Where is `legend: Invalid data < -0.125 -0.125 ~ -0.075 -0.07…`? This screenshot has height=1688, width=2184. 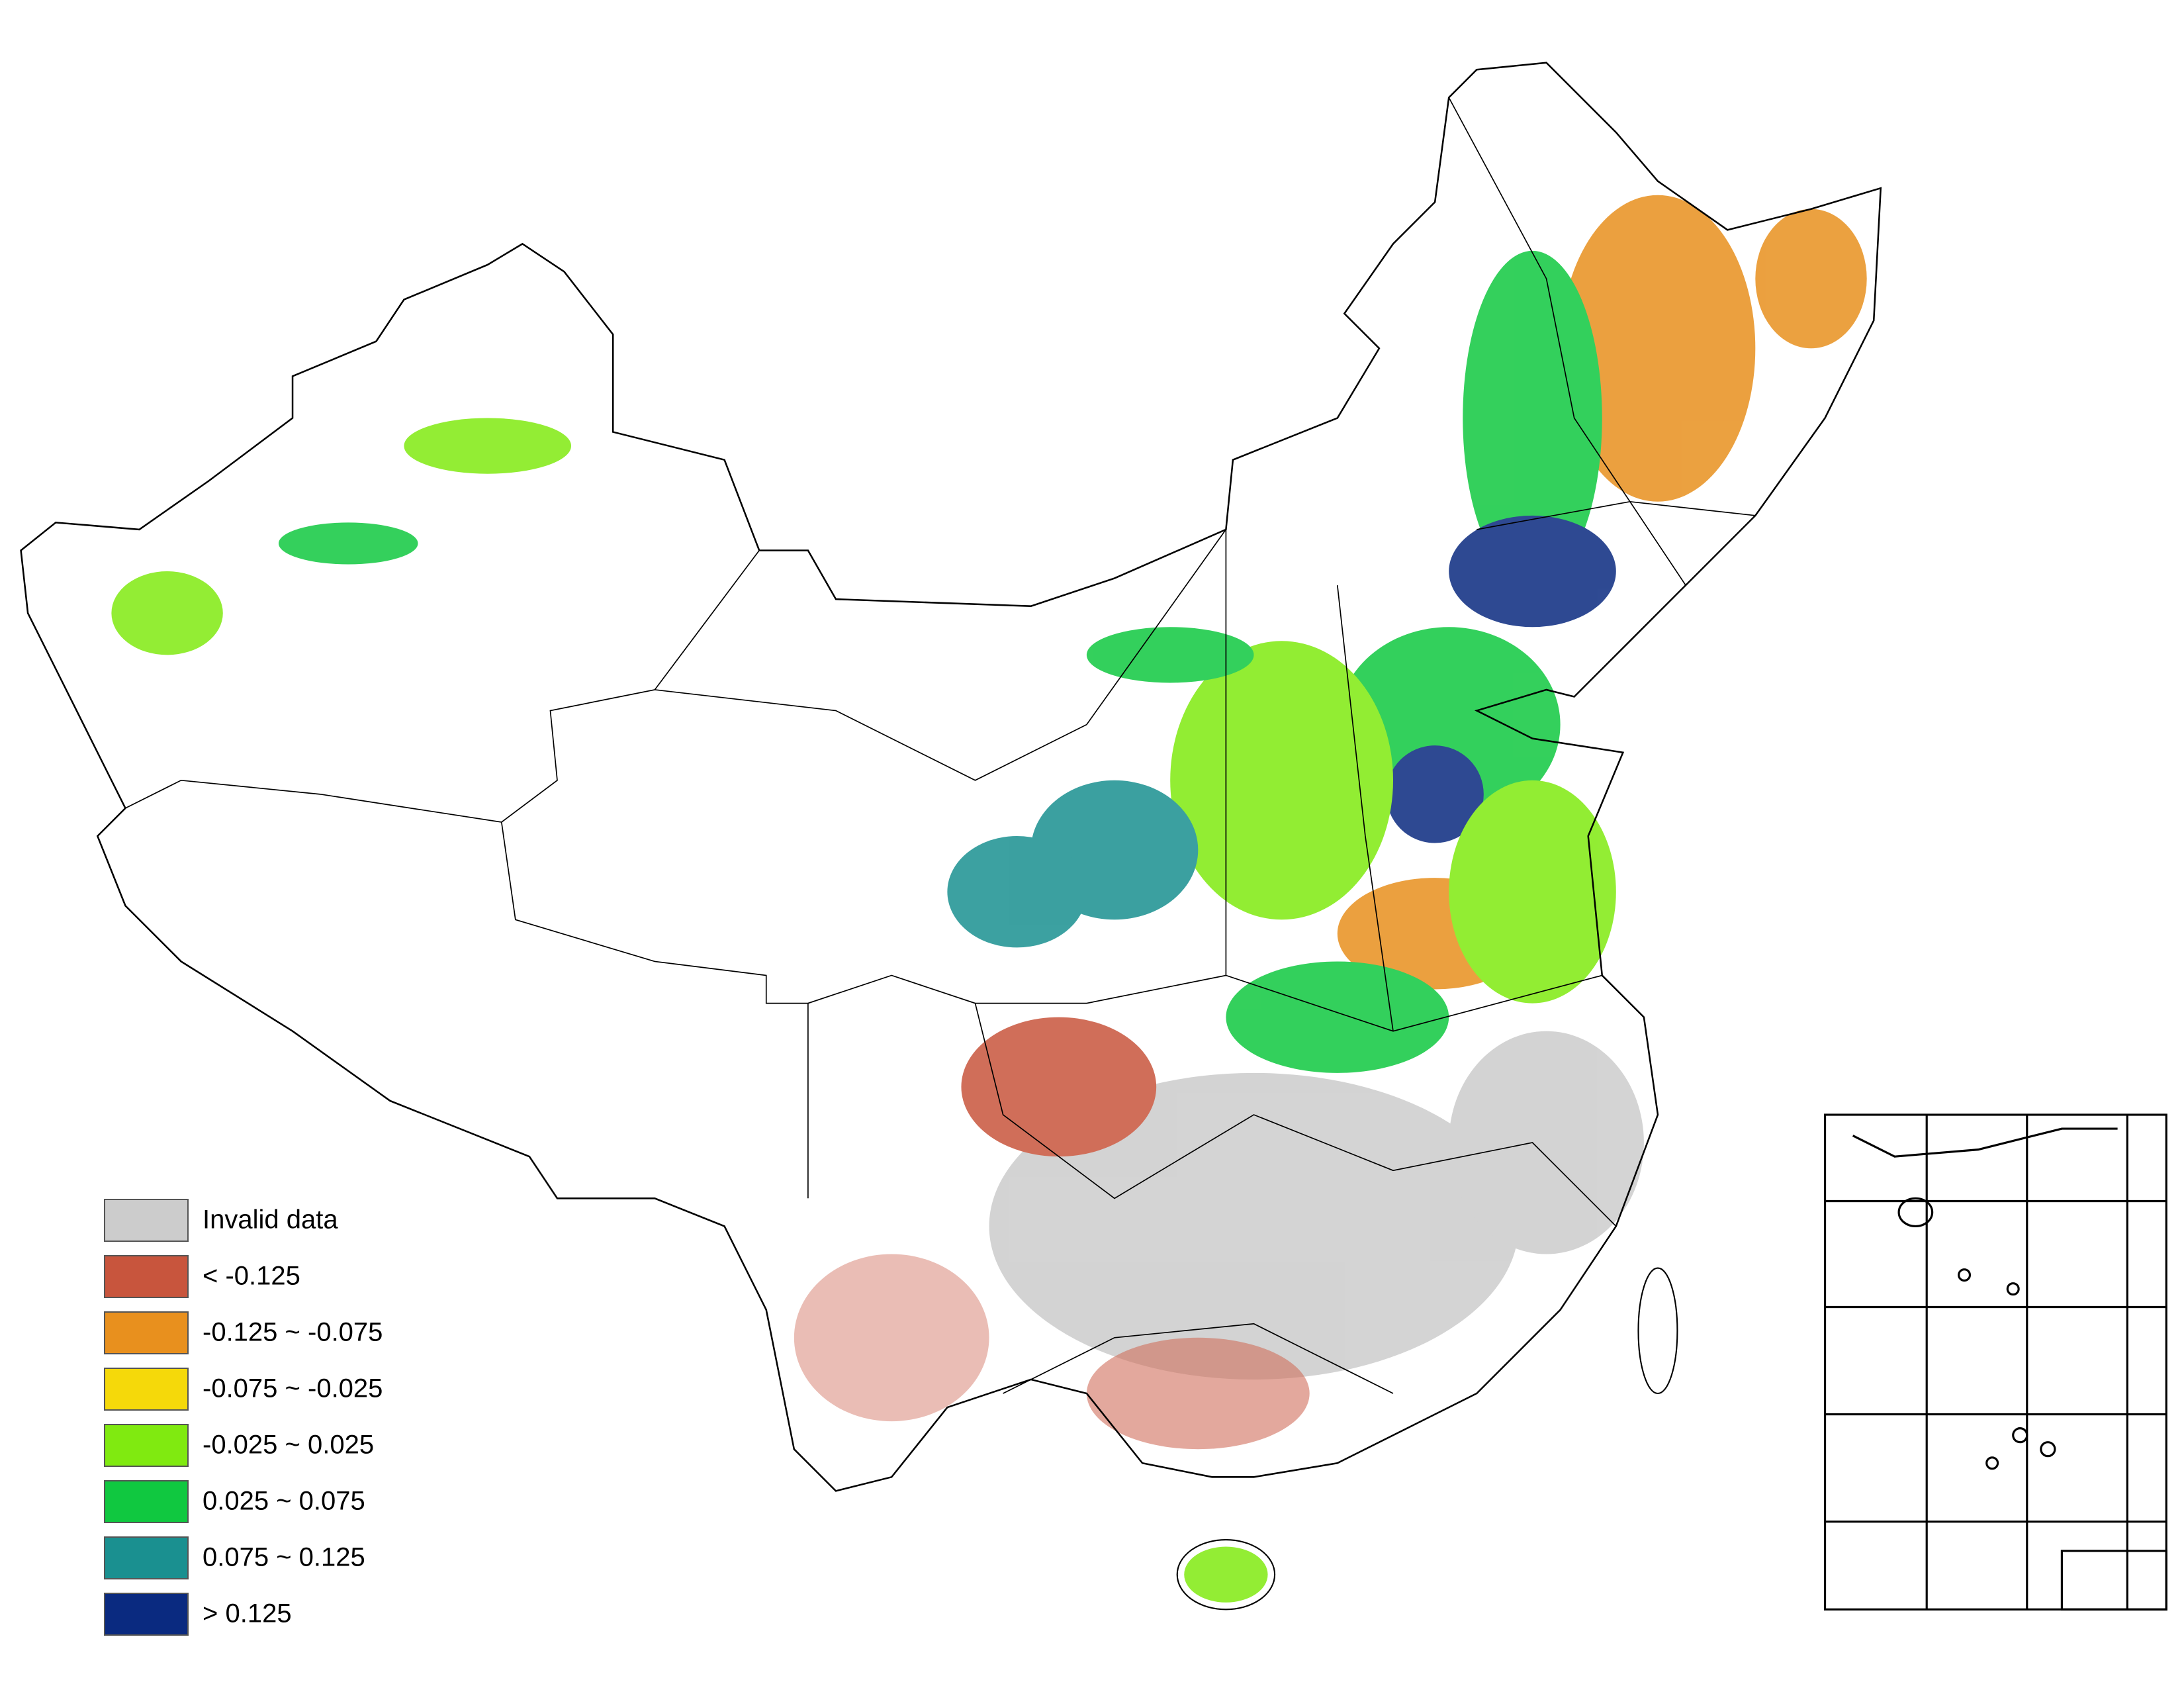 legend: Invalid data < -0.125 -0.125 ~ -0.075 -0.07… is located at coordinates (244, 1417).